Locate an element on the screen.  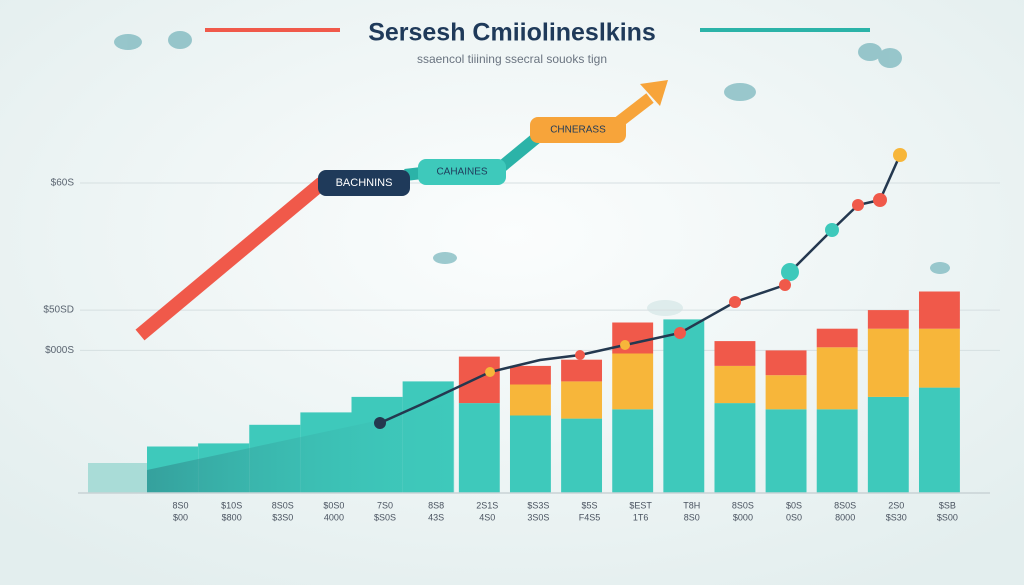
x-tick-label: $5S is located at coordinates (590, 505).